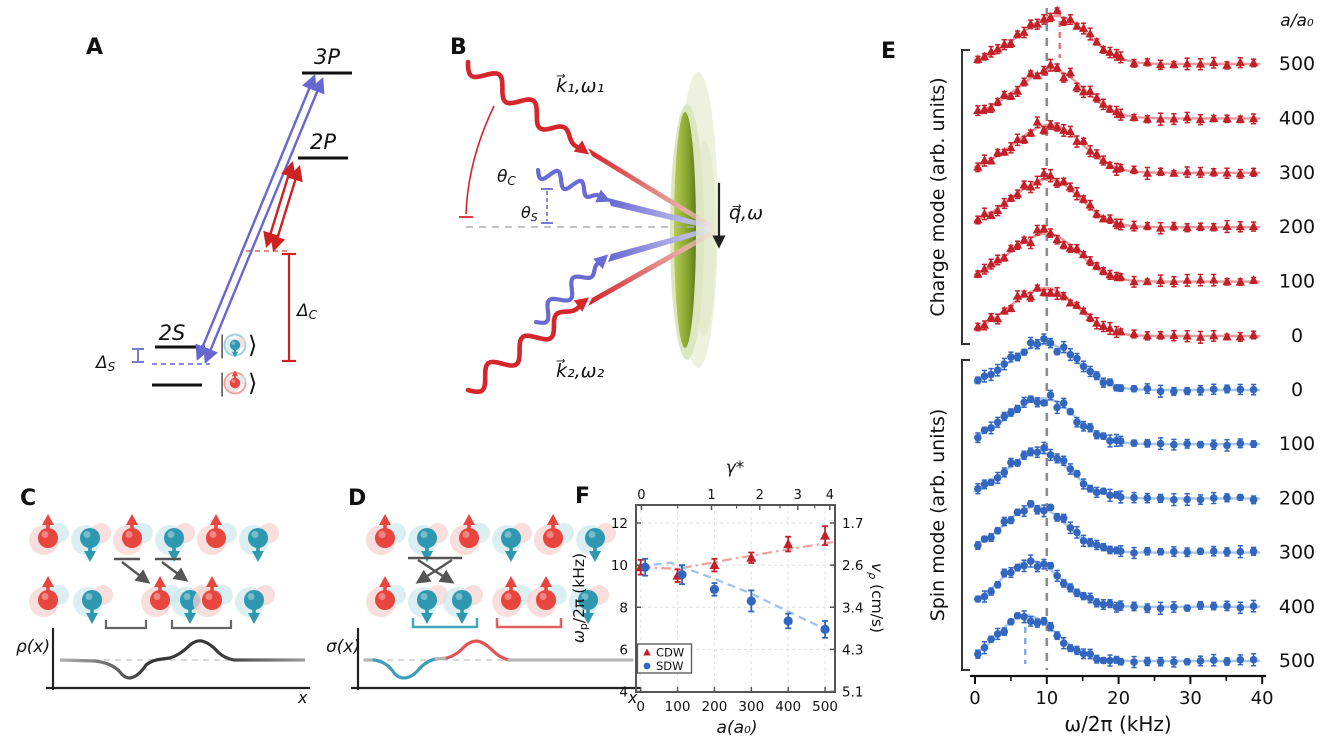  What do you see at coordinates (445, 623) in the screenshot?
I see `spin-down-bracket` at bounding box center [445, 623].